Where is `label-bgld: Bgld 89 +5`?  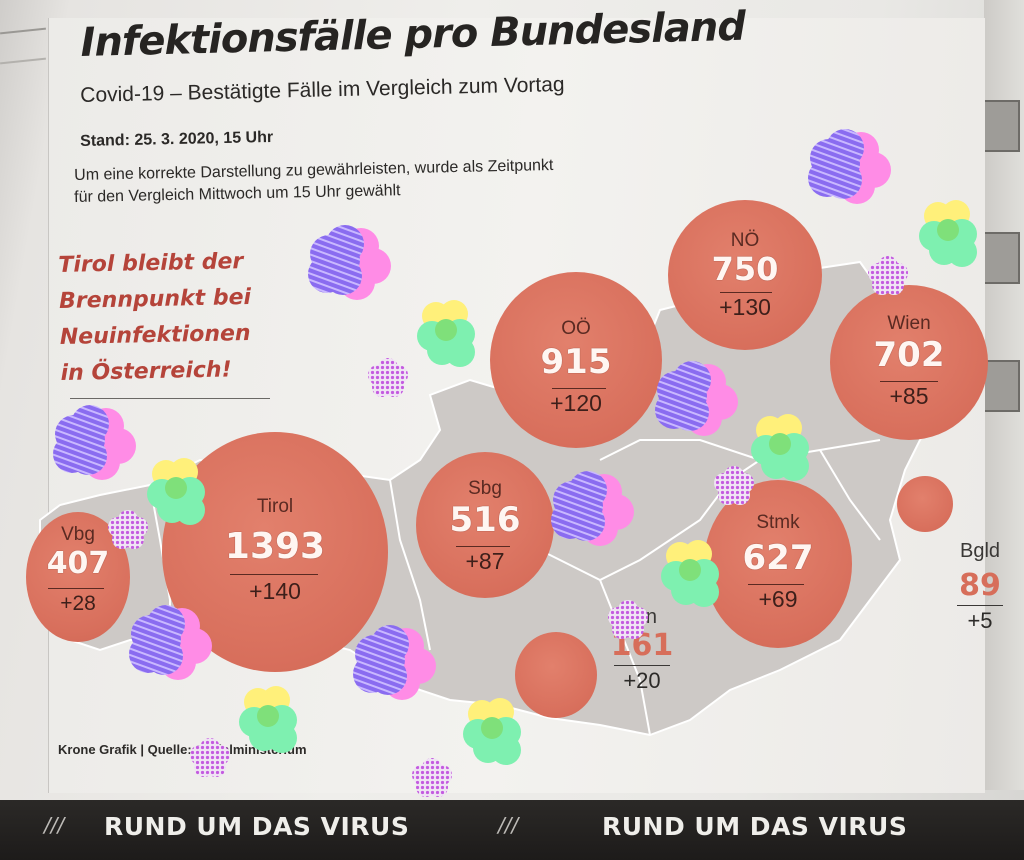 label-bgld: Bgld 89 +5 is located at coordinates (980, 587).